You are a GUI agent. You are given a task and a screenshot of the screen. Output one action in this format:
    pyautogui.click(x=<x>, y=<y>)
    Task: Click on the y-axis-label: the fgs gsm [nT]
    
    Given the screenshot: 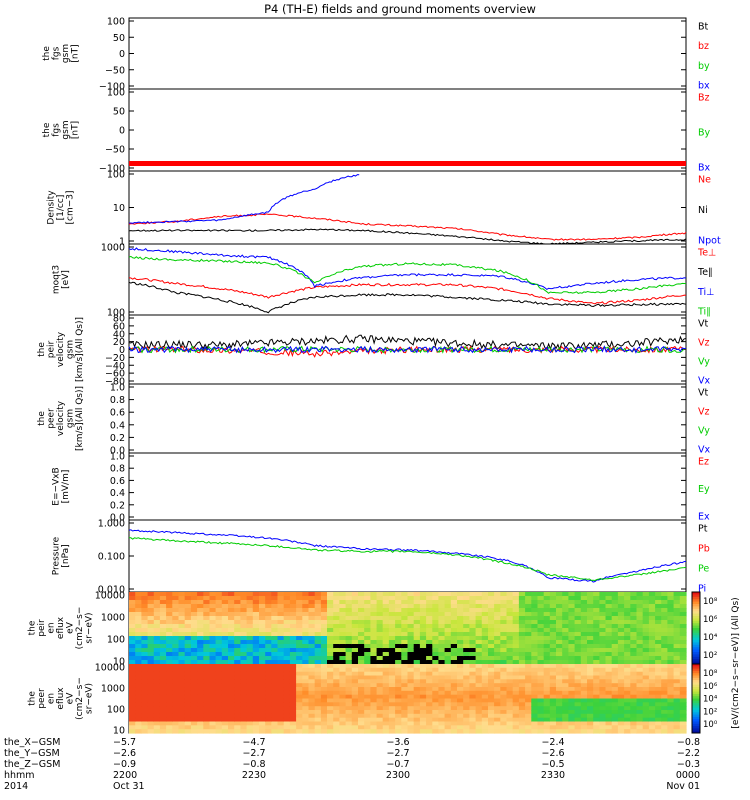 What is the action you would take?
    pyautogui.click(x=61, y=129)
    